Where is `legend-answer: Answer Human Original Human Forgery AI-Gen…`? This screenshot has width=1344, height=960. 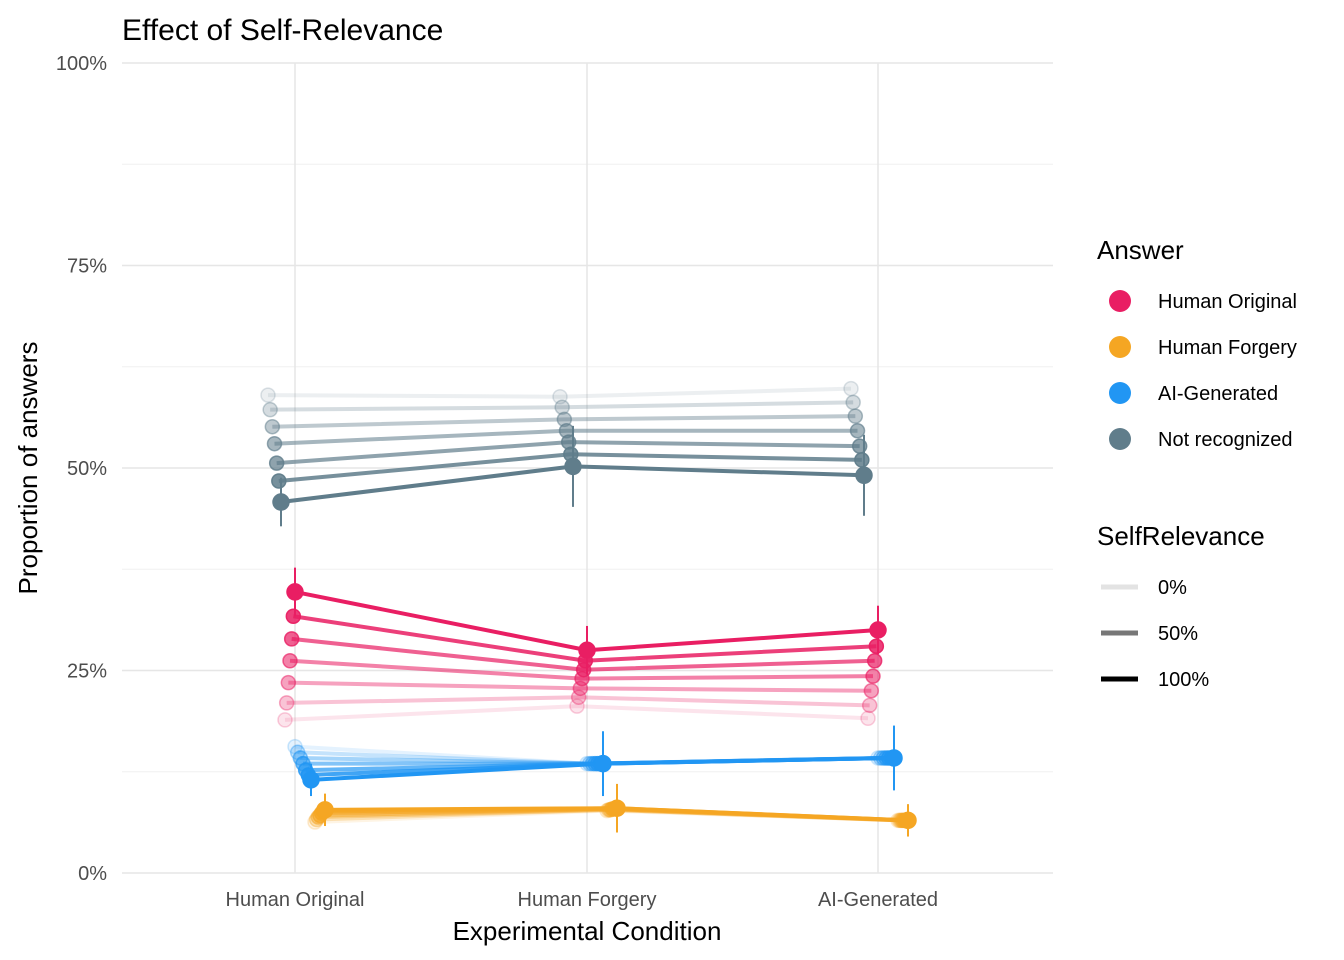
legend-answer: Answer Human Original Human Forgery AI-Gen… is located at coordinates (1197, 343).